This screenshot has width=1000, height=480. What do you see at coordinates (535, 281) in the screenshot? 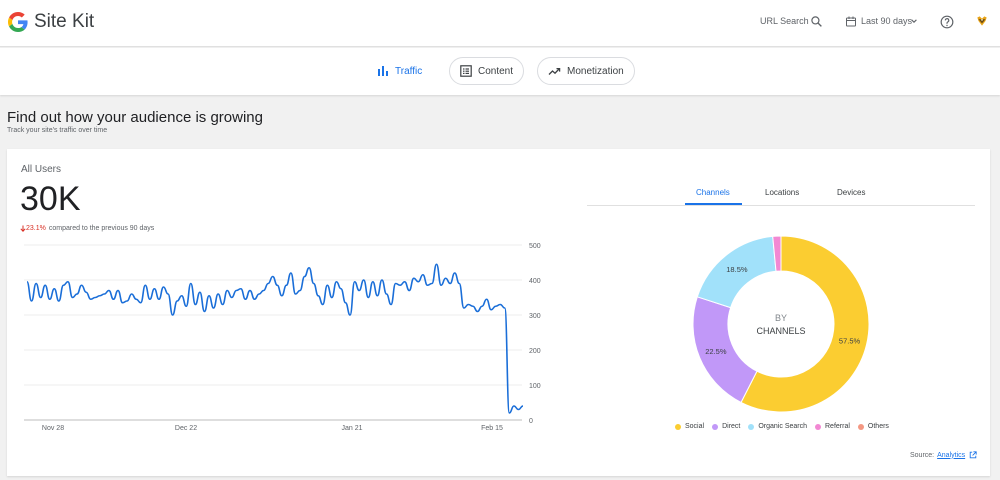
I see `y-tick-label: 400` at bounding box center [535, 281].